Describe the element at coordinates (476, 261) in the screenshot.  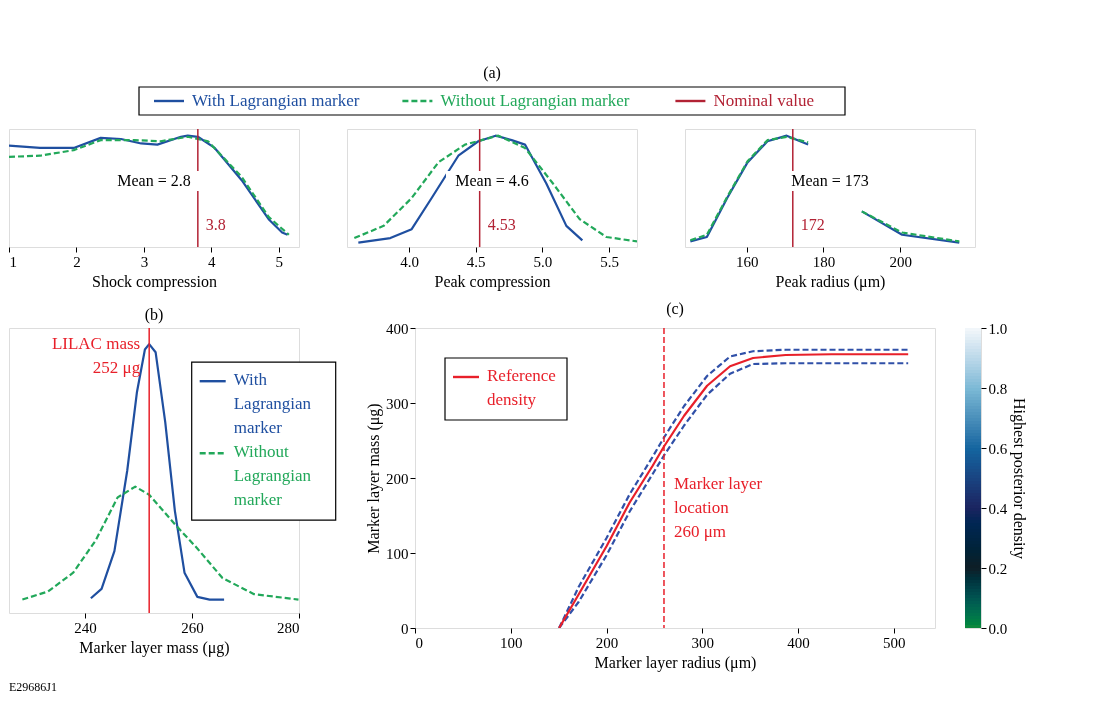
I see `x-tick-label: 4.5` at that location.